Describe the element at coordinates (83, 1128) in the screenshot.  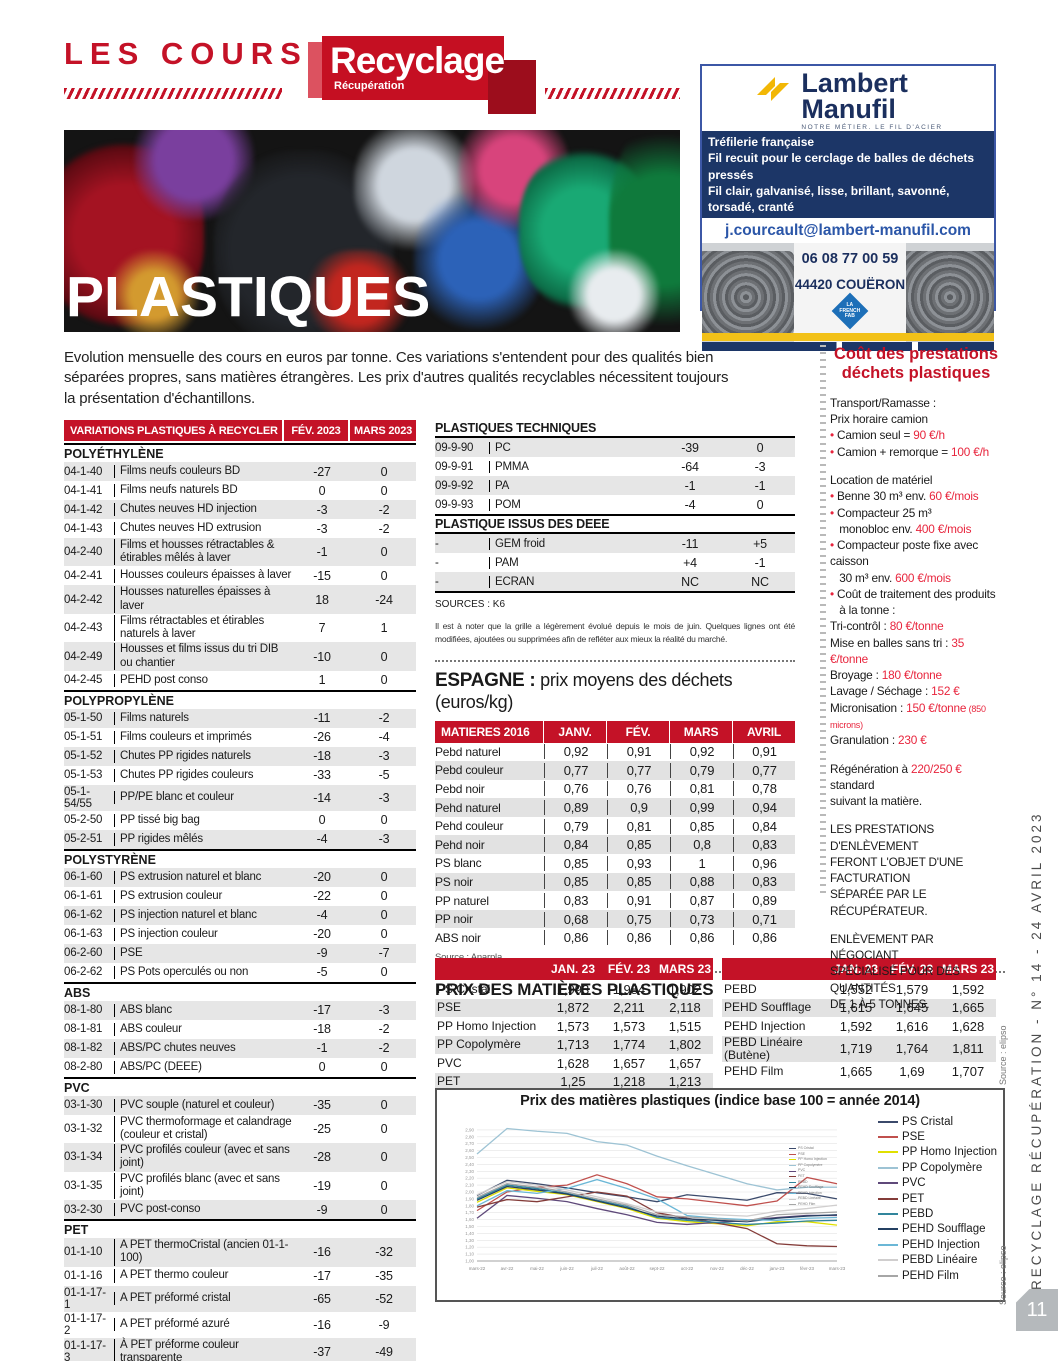
I see `row-code: 03-1-32` at that location.